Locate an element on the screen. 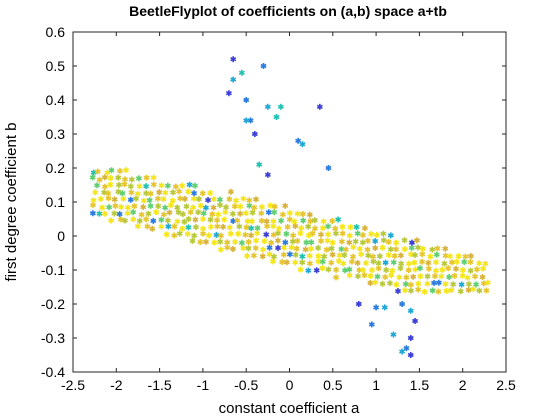  x-tick-label: -0.5 is located at coordinates (246, 385).